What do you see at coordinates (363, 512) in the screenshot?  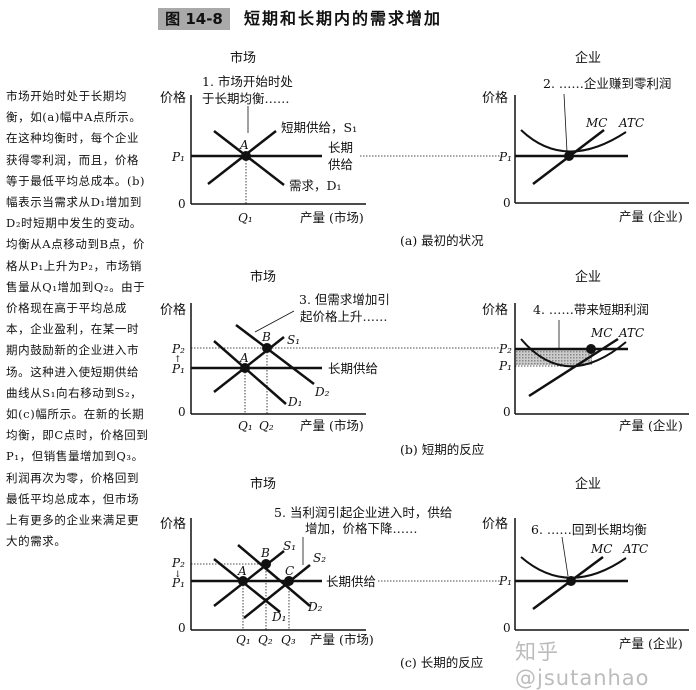 I see `annotation-5: 5. 当利润引起企业进入时，供给` at bounding box center [363, 512].